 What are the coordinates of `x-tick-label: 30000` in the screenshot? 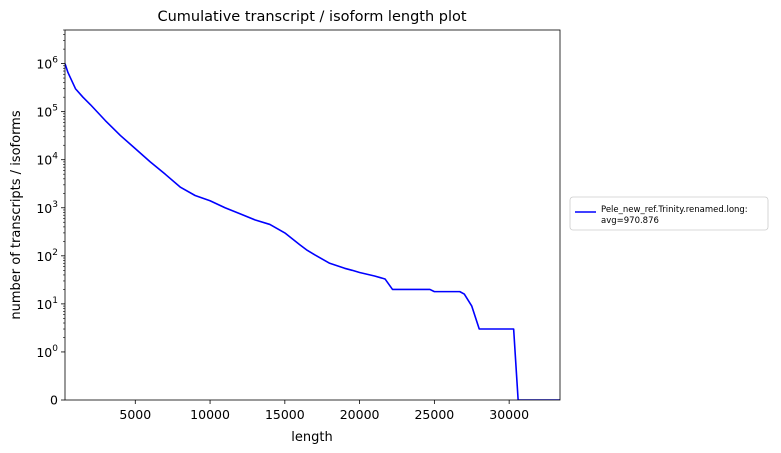 It's located at (509, 414).